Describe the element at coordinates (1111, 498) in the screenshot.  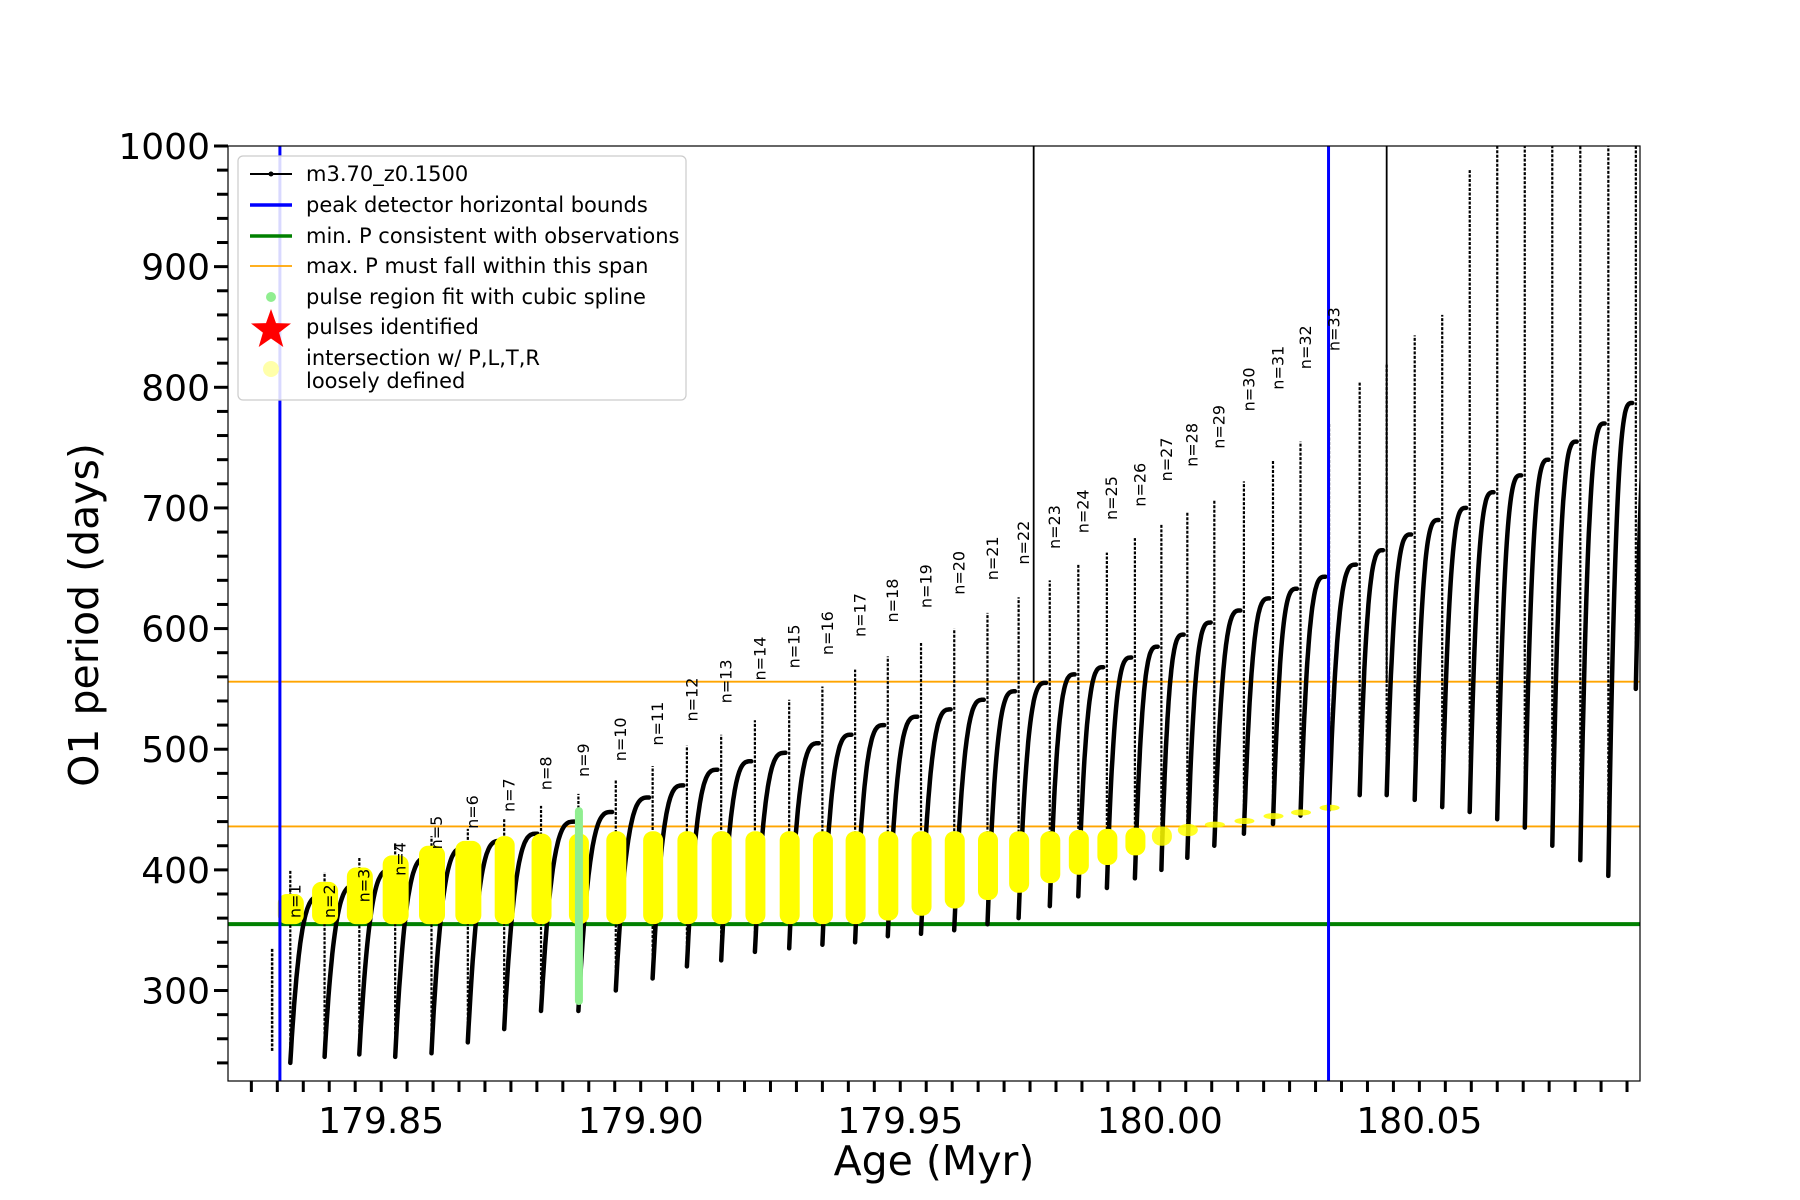
I see `pulse-label-25: n=25` at that location.